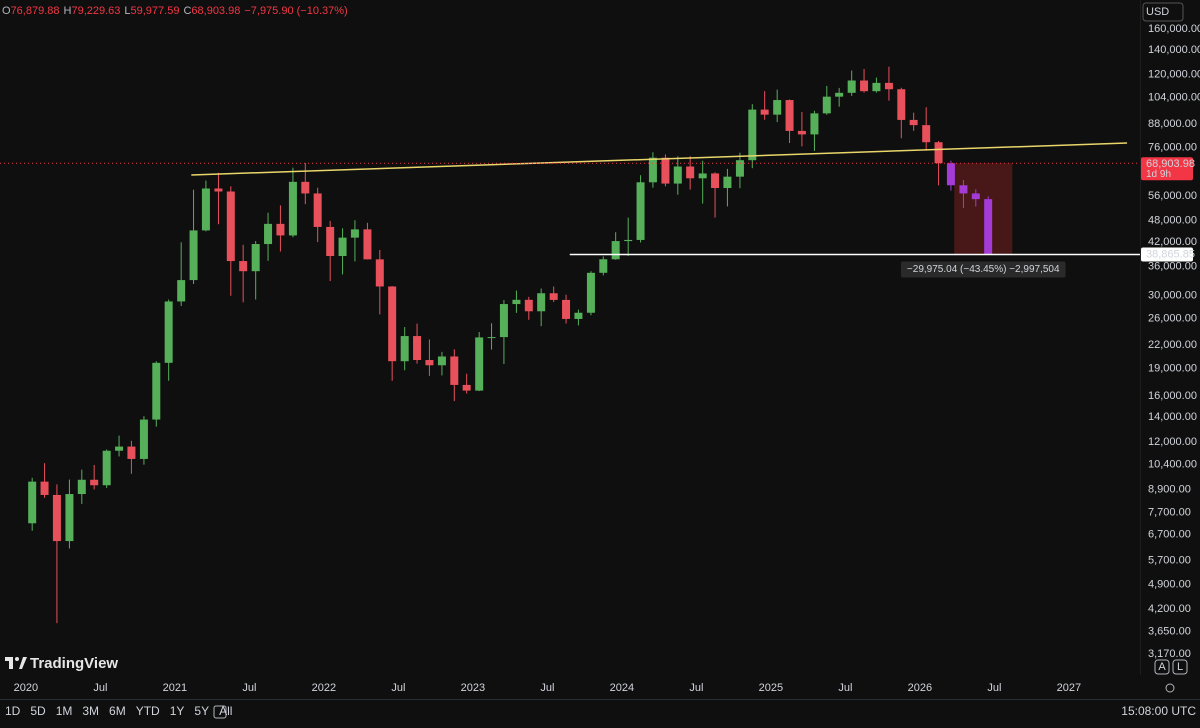 Image resolution: width=1200 pixels, height=728 pixels. I want to click on timeframe-button: 5D, so click(38, 711).